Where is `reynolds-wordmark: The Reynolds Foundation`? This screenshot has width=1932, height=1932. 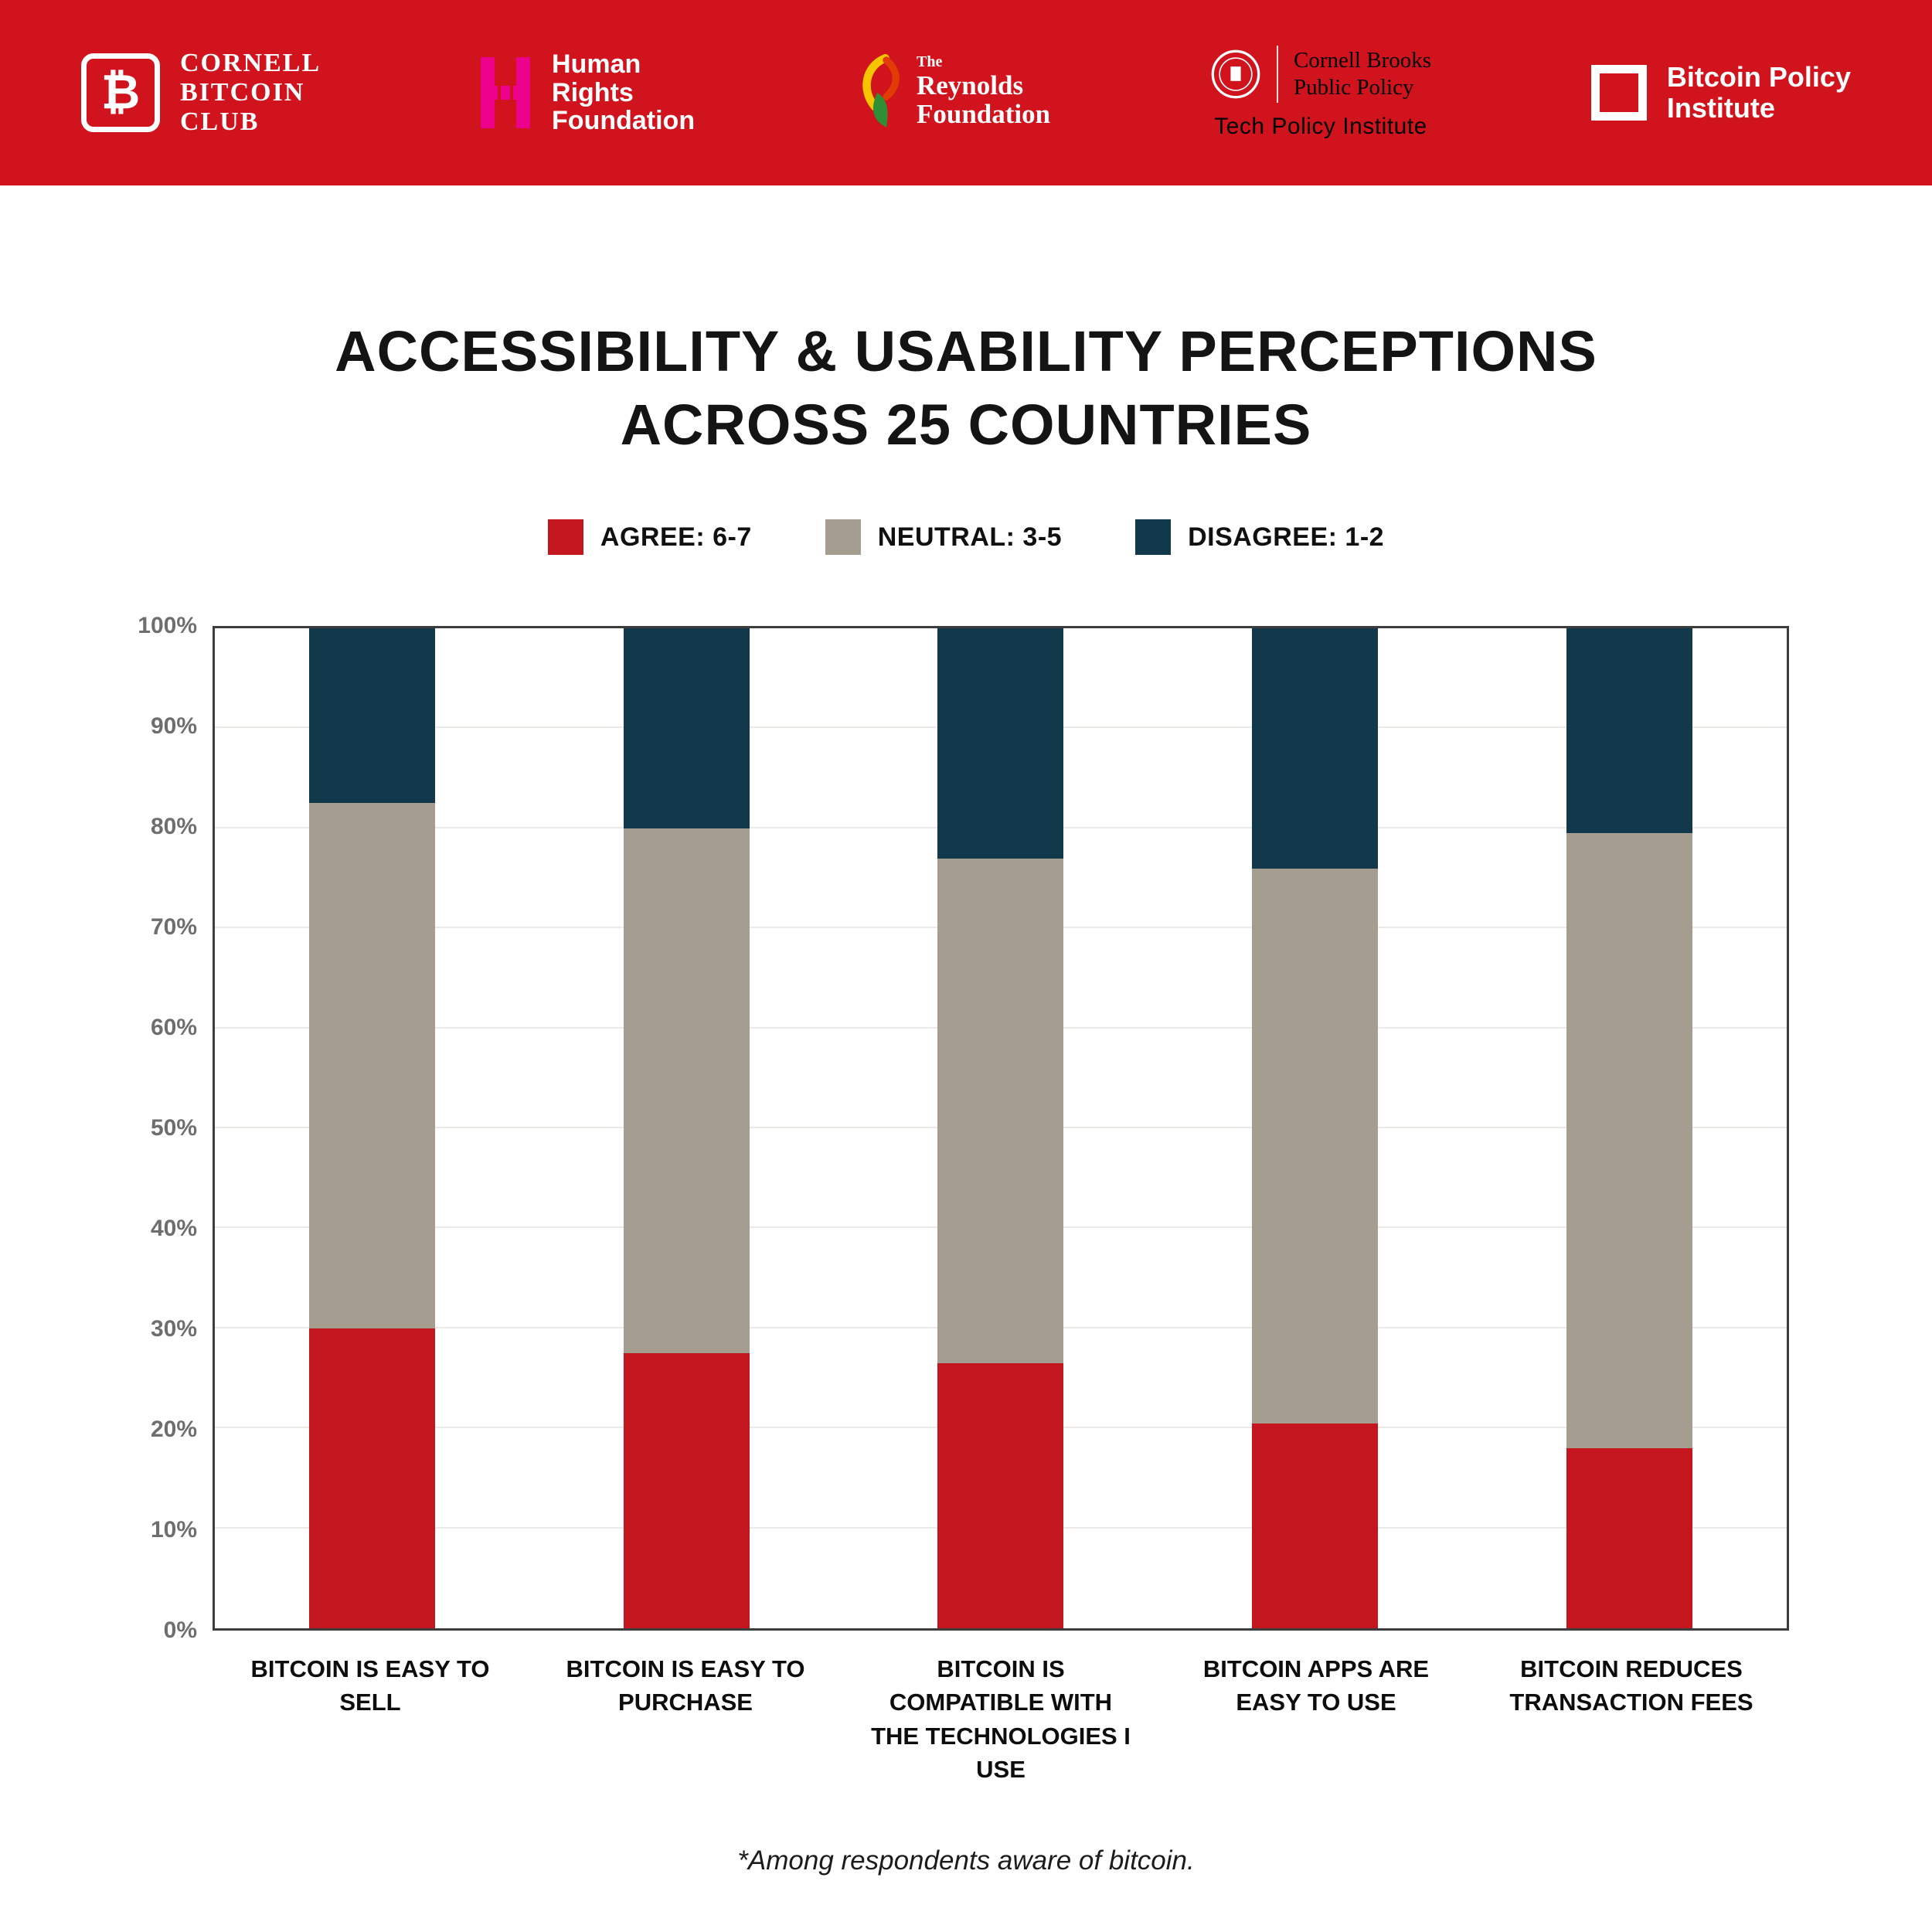
reynolds-wordmark: The Reynolds Foundation is located at coordinates (984, 91).